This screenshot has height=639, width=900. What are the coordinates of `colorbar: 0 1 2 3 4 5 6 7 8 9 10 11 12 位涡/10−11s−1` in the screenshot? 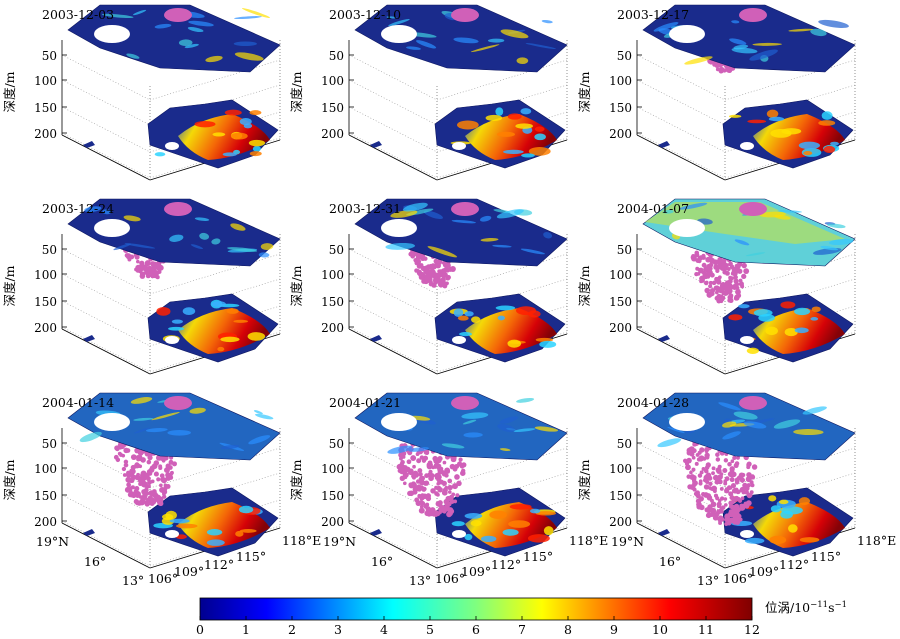 It's located at (521, 617).